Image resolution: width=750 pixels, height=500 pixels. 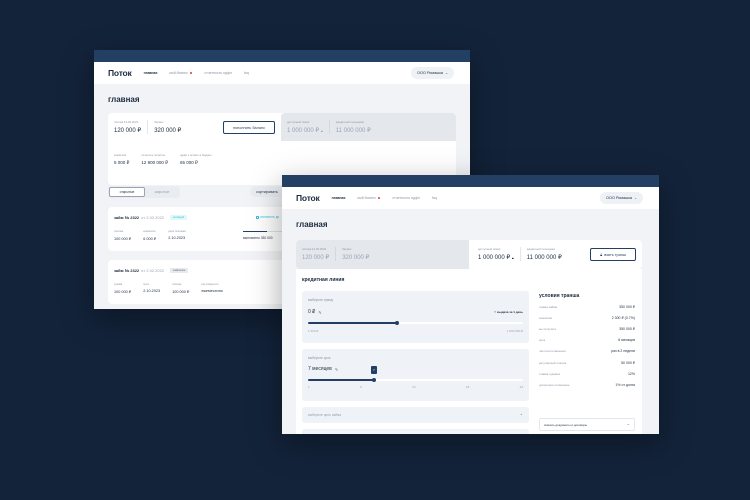 What do you see at coordinates (415, 431) in the screenshot?
I see `next-field` at bounding box center [415, 431].